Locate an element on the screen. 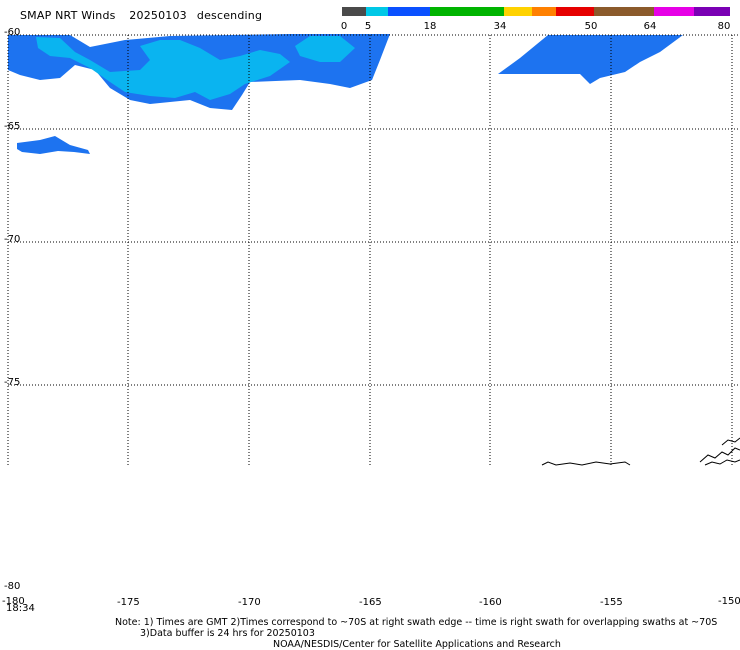 Image resolution: width=740 pixels, height=650 pixels. product-date: 20250103 is located at coordinates (158, 15).